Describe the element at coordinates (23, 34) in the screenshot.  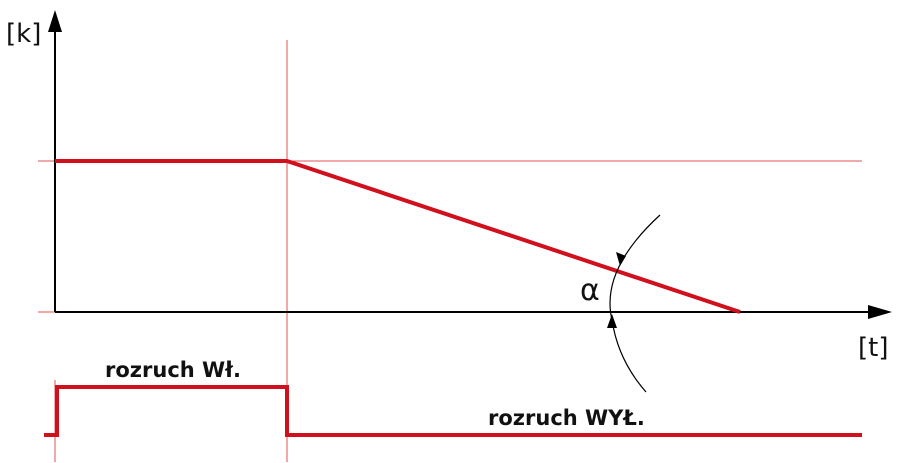
I see `y-axis-label: [k]` at that location.